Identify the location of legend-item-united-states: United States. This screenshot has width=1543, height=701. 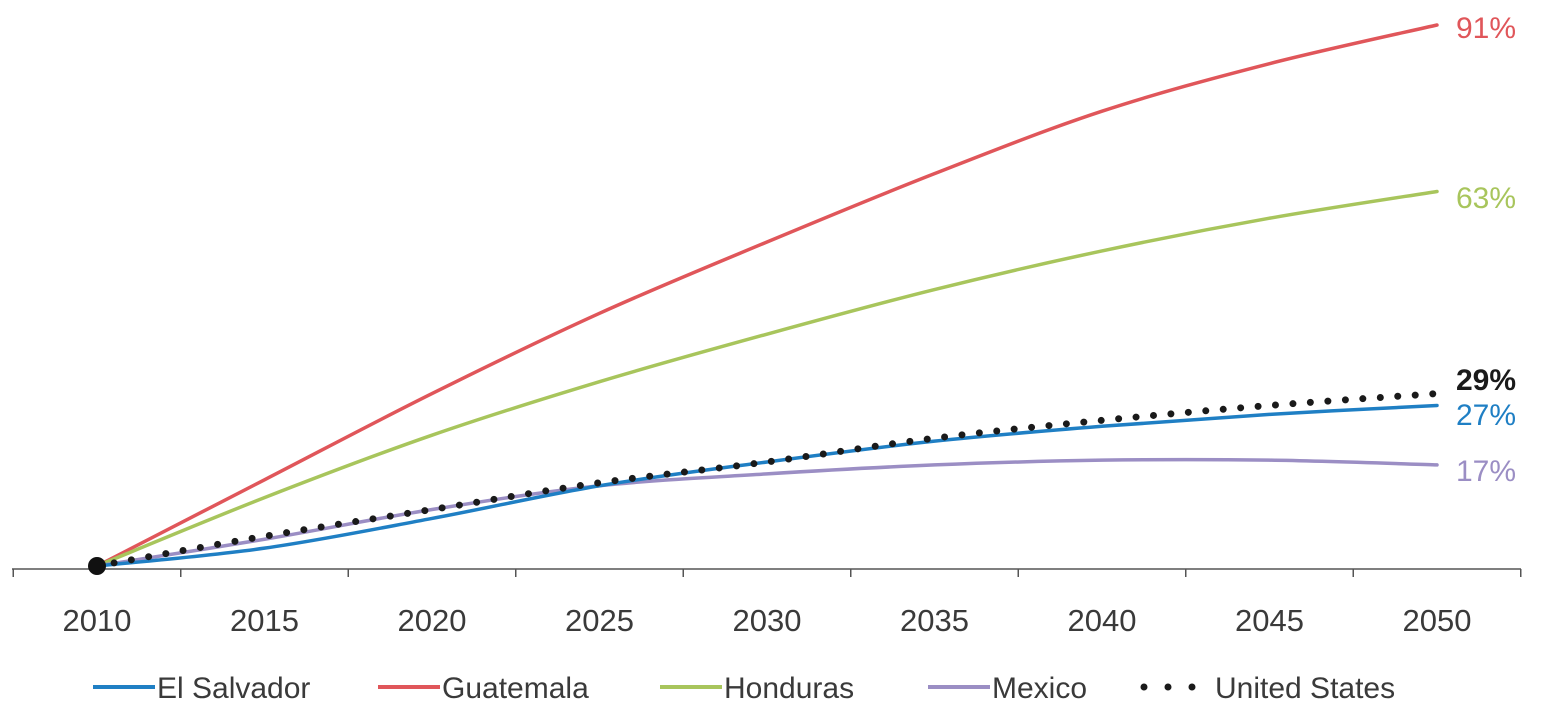
(1267, 686).